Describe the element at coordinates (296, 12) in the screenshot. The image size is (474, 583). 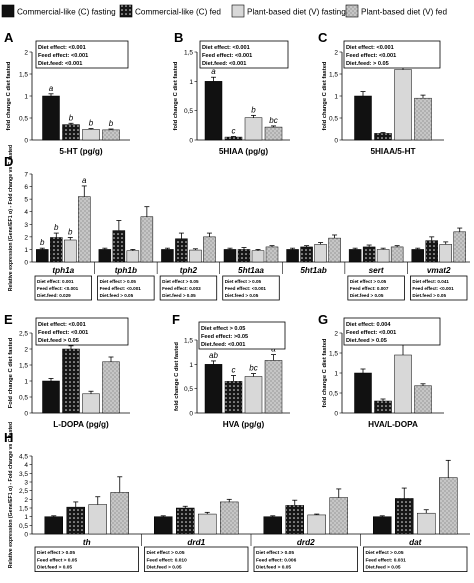
I see `legend-label: Plant-based diet (V) fasting` at that location.